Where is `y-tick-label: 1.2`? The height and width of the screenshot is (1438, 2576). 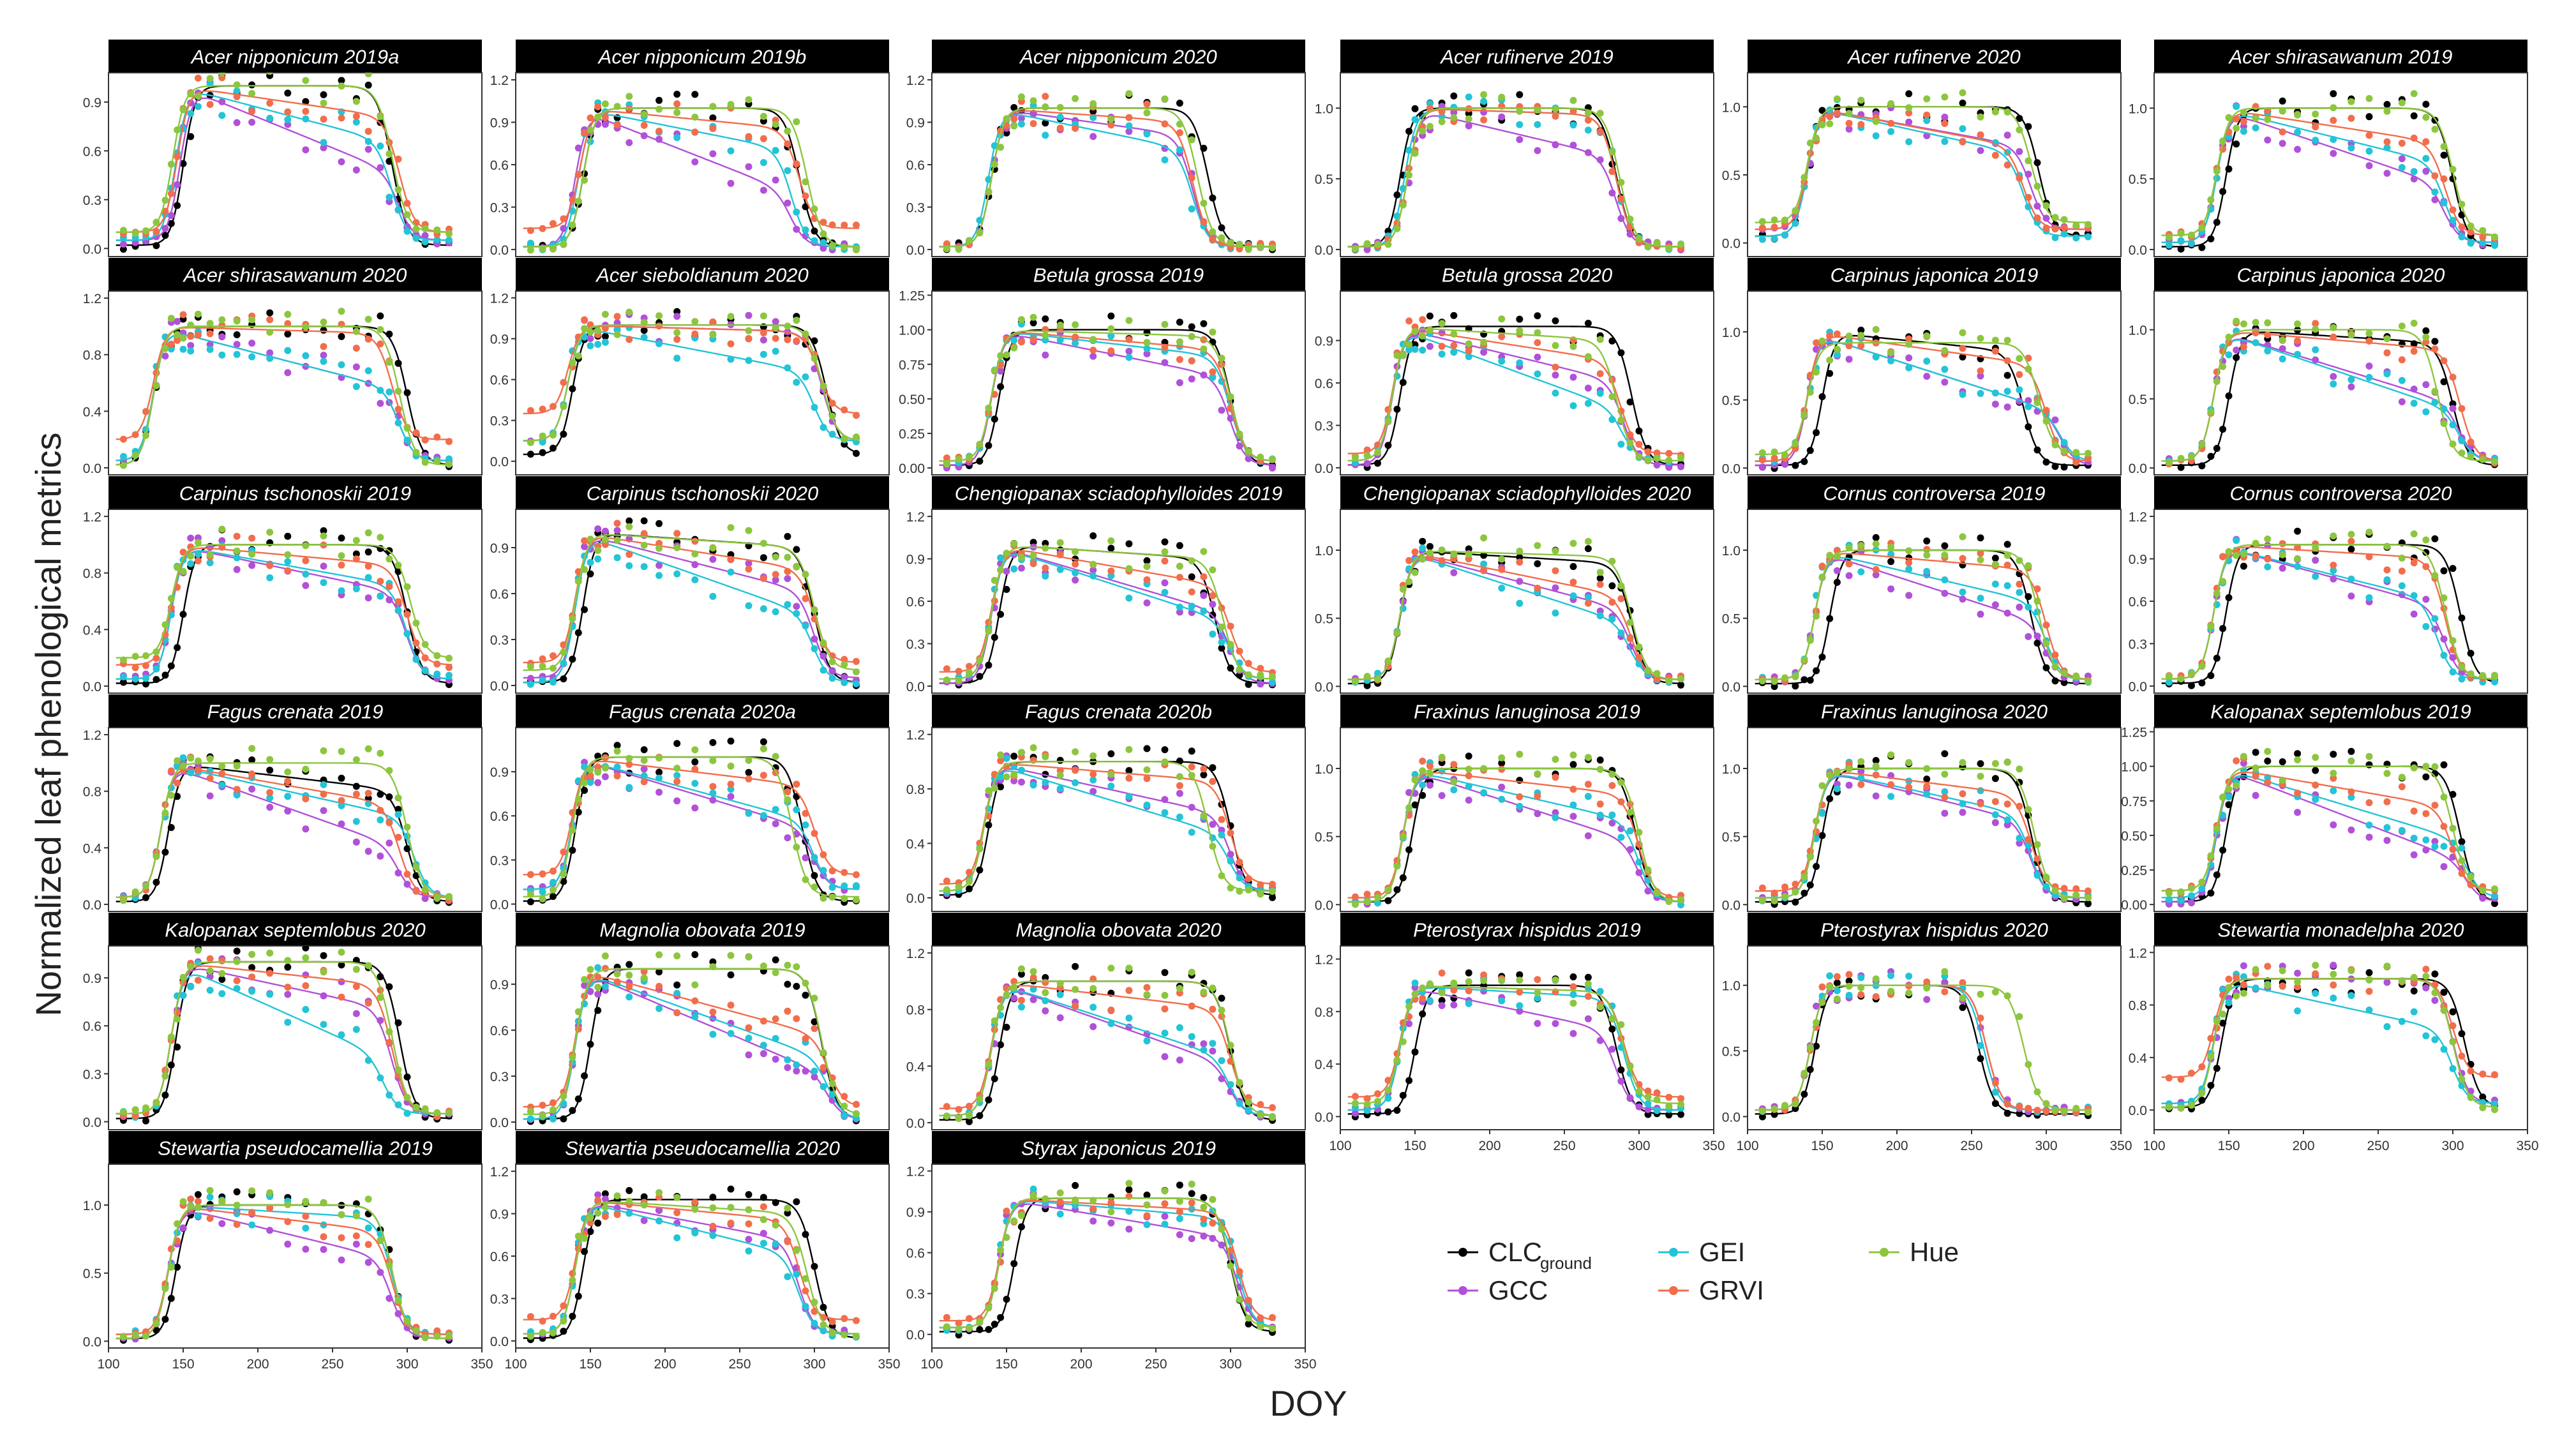 y-tick-label: 1.2 is located at coordinates (92, 735).